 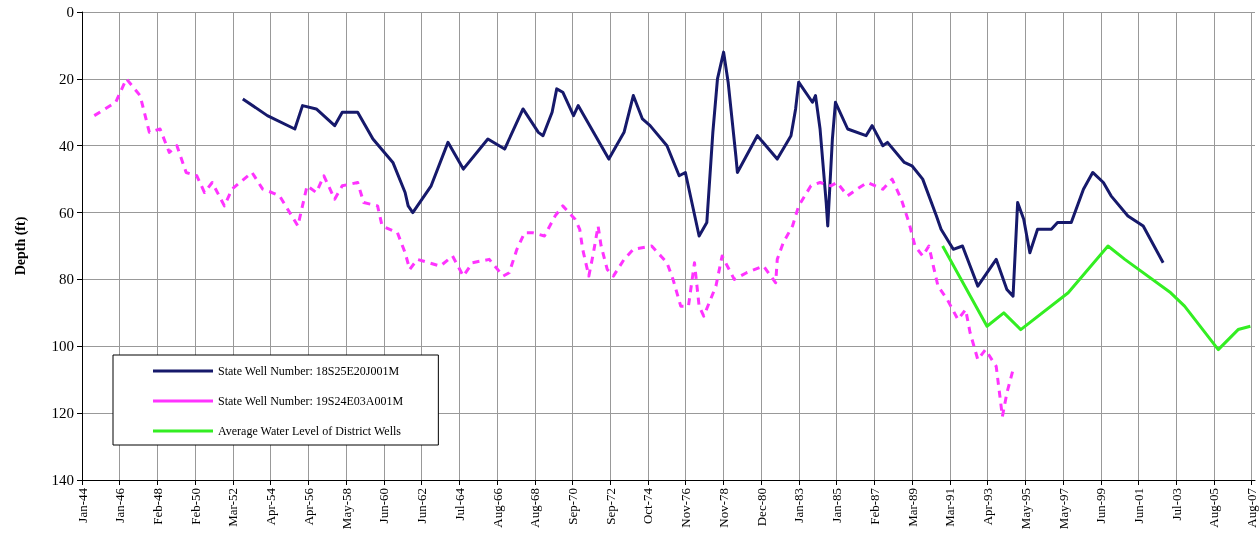 I want to click on x-tick-label: Jun-01, so click(x=1139, y=506).